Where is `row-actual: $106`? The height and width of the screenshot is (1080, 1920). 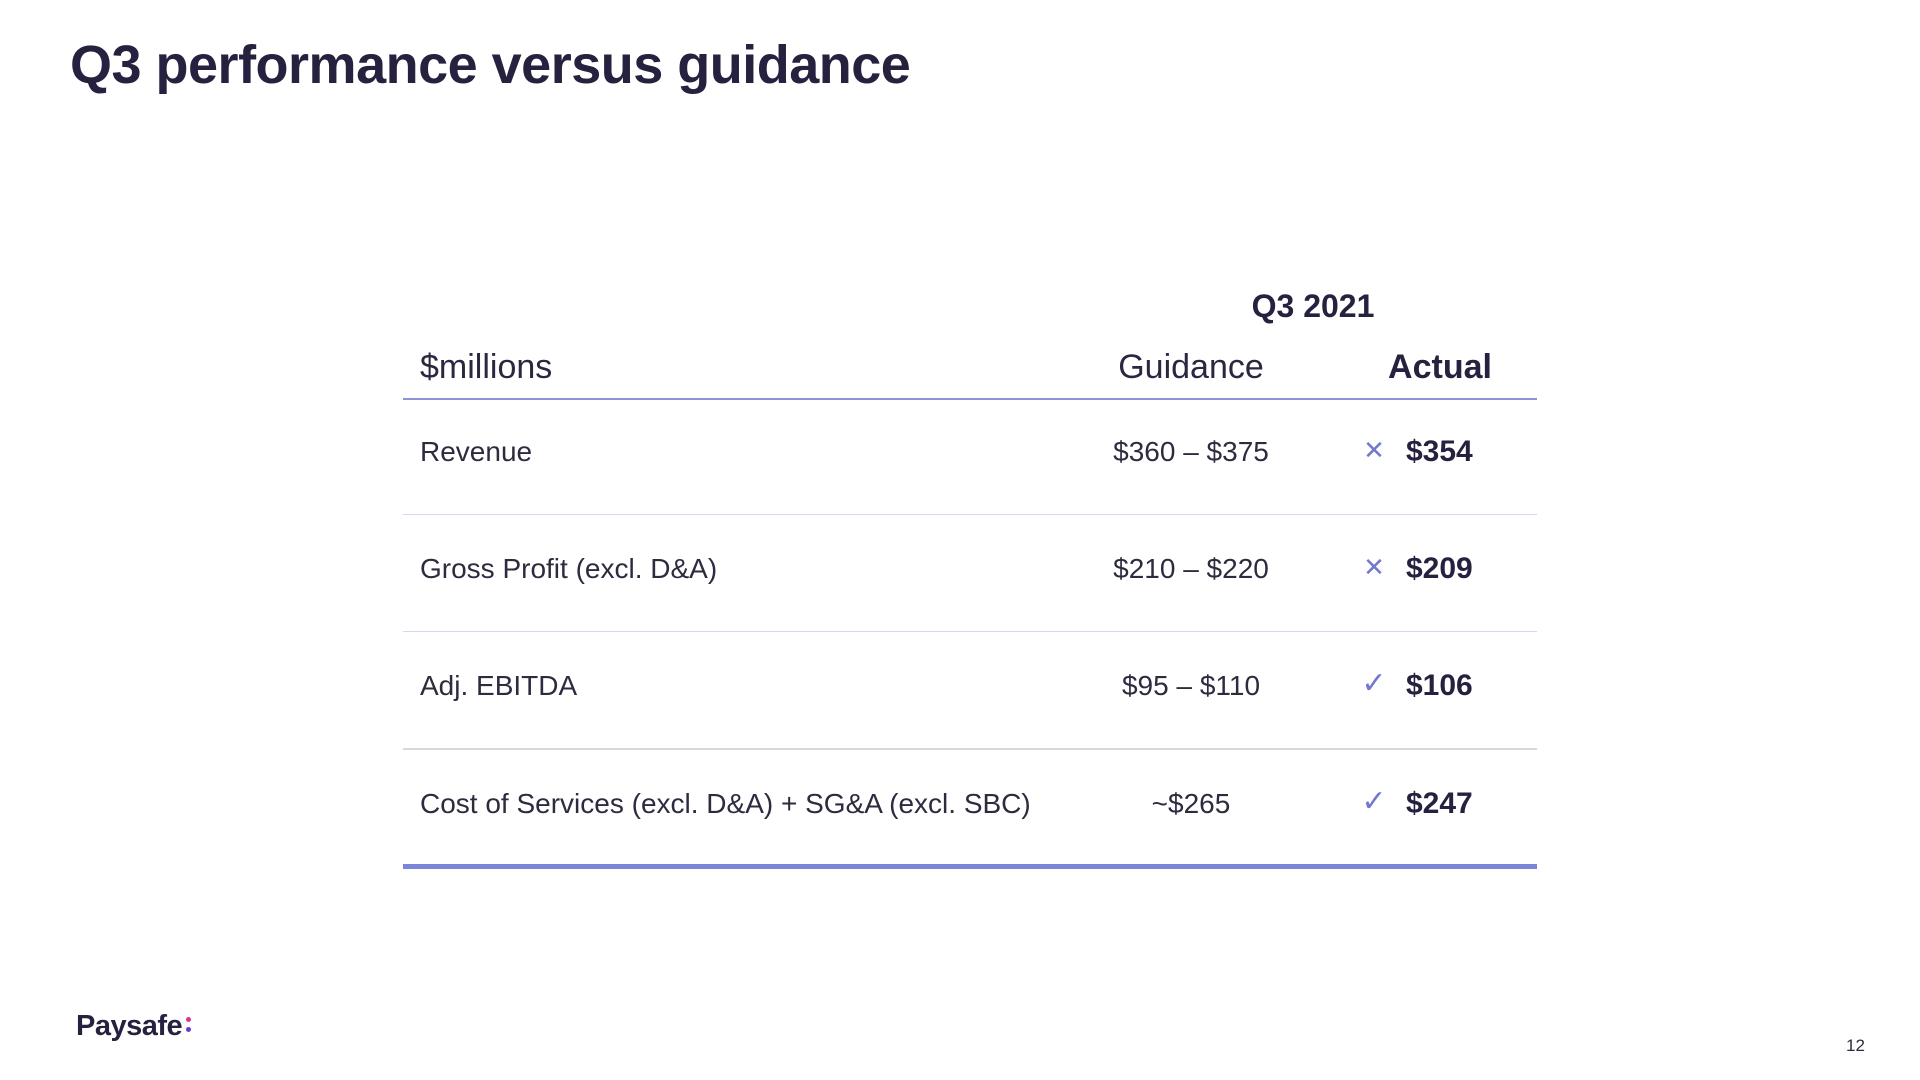 row-actual: $106 is located at coordinates (1439, 685).